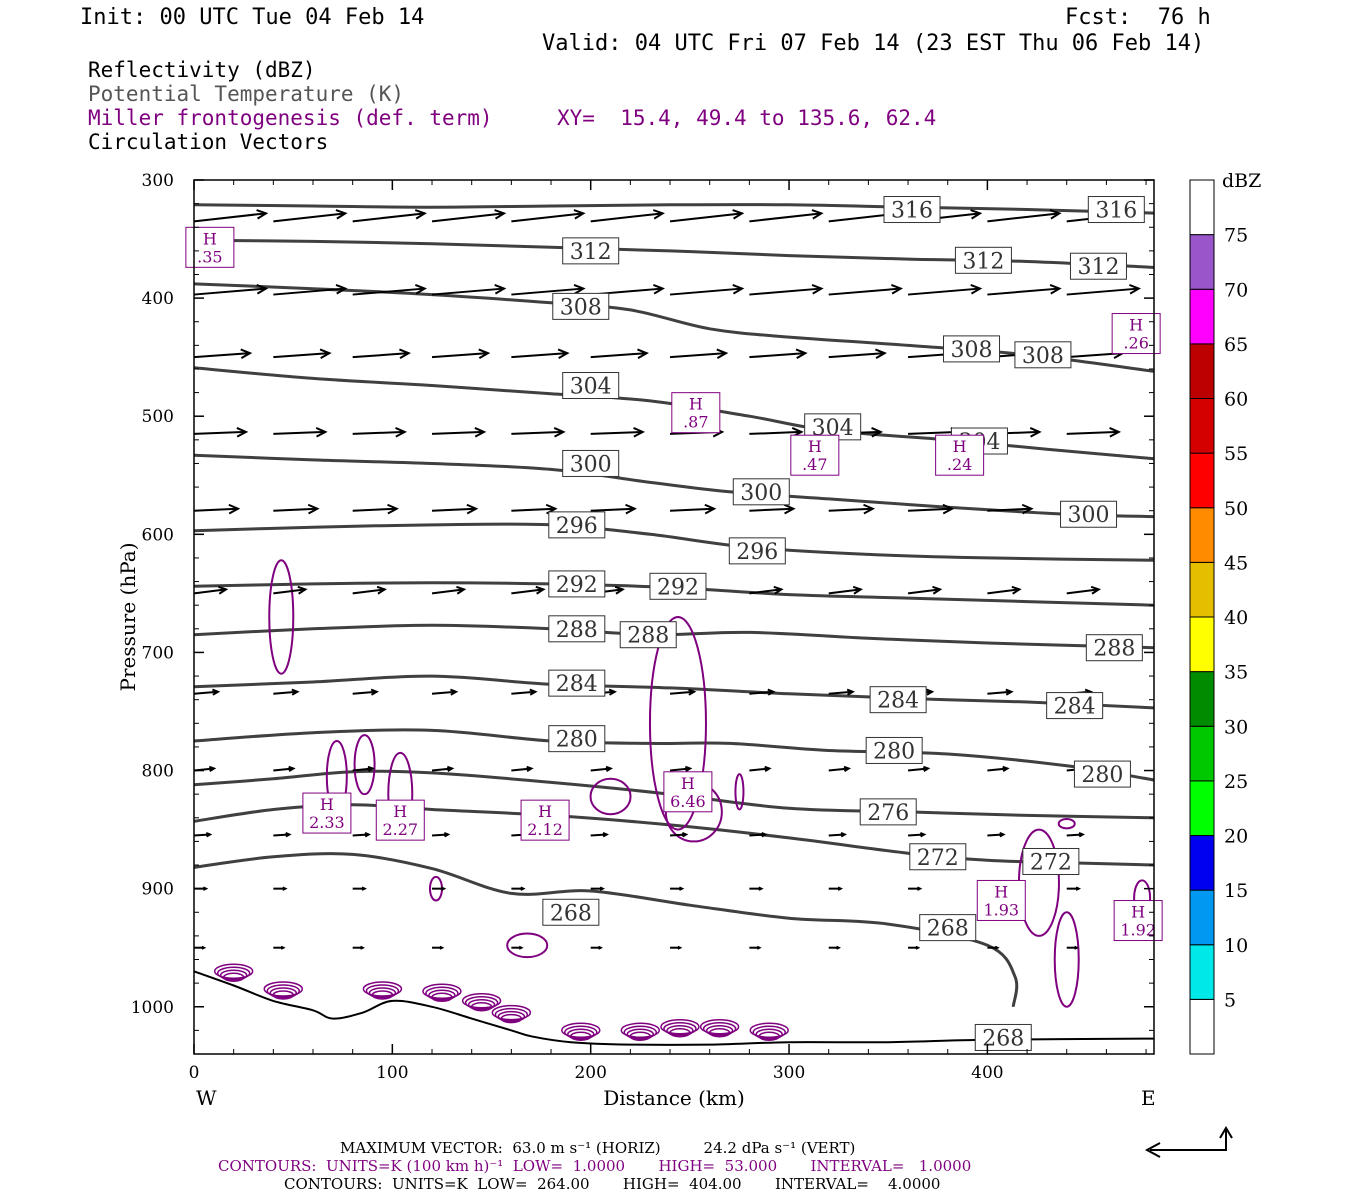  Describe the element at coordinates (1236, 782) in the screenshot. I see `colorbar-level-label: 25` at that location.